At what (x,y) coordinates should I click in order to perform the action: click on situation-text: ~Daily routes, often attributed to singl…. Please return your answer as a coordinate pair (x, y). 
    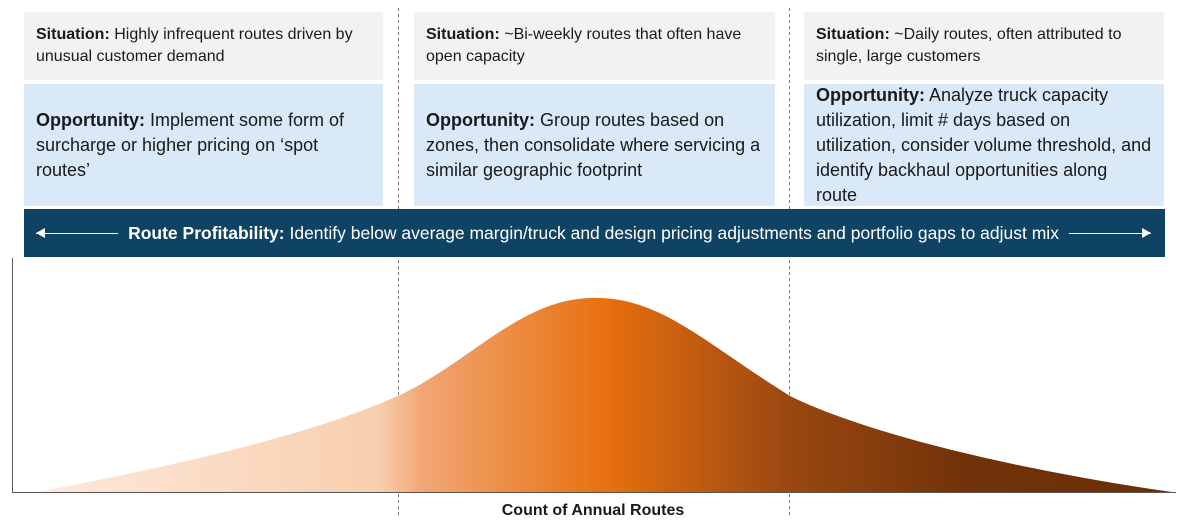
    Looking at the image, I should click on (969, 45).